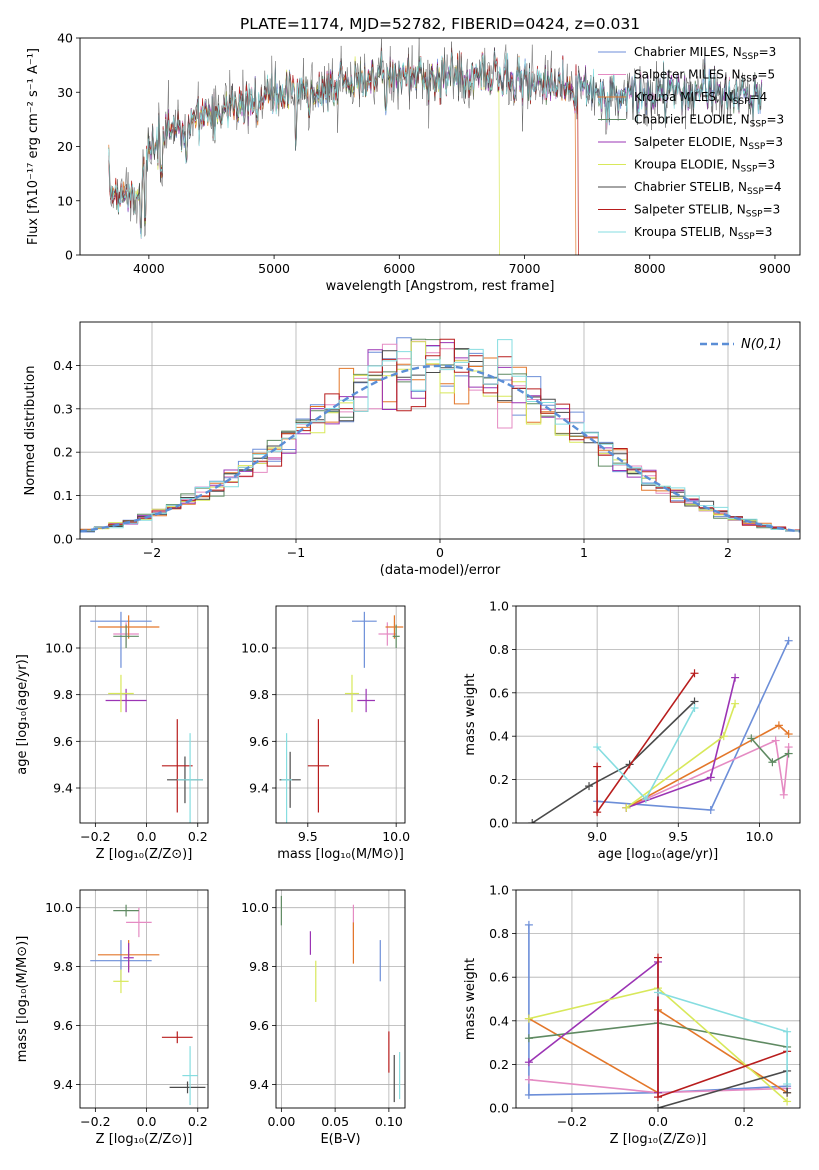 The image size is (819, 1170). I want to click on y-tick-label: 0.1, so click(63, 495).